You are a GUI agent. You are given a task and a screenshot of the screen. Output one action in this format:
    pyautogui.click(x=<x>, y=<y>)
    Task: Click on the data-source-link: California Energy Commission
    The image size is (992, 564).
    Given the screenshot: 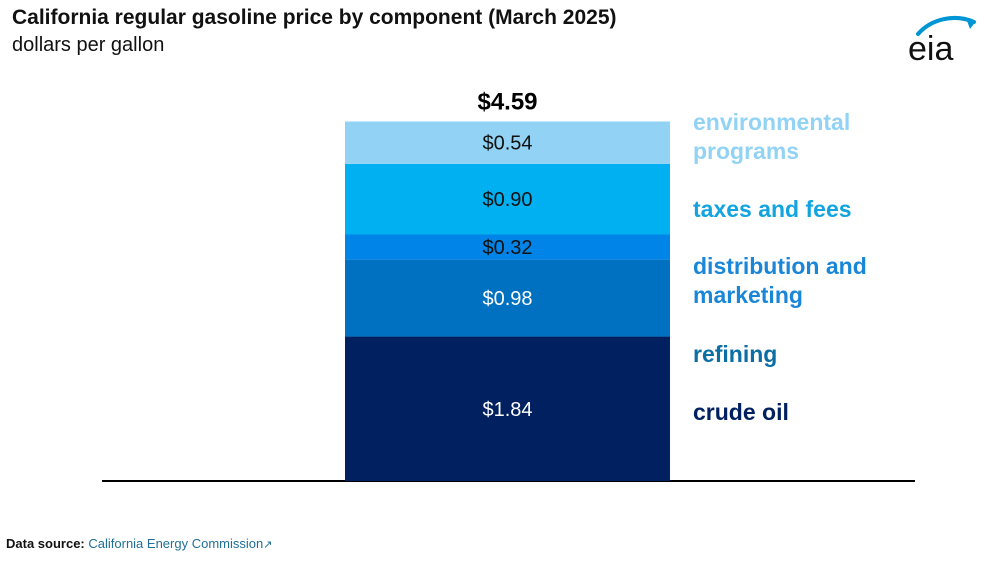 What is the action you would take?
    pyautogui.click(x=176, y=543)
    